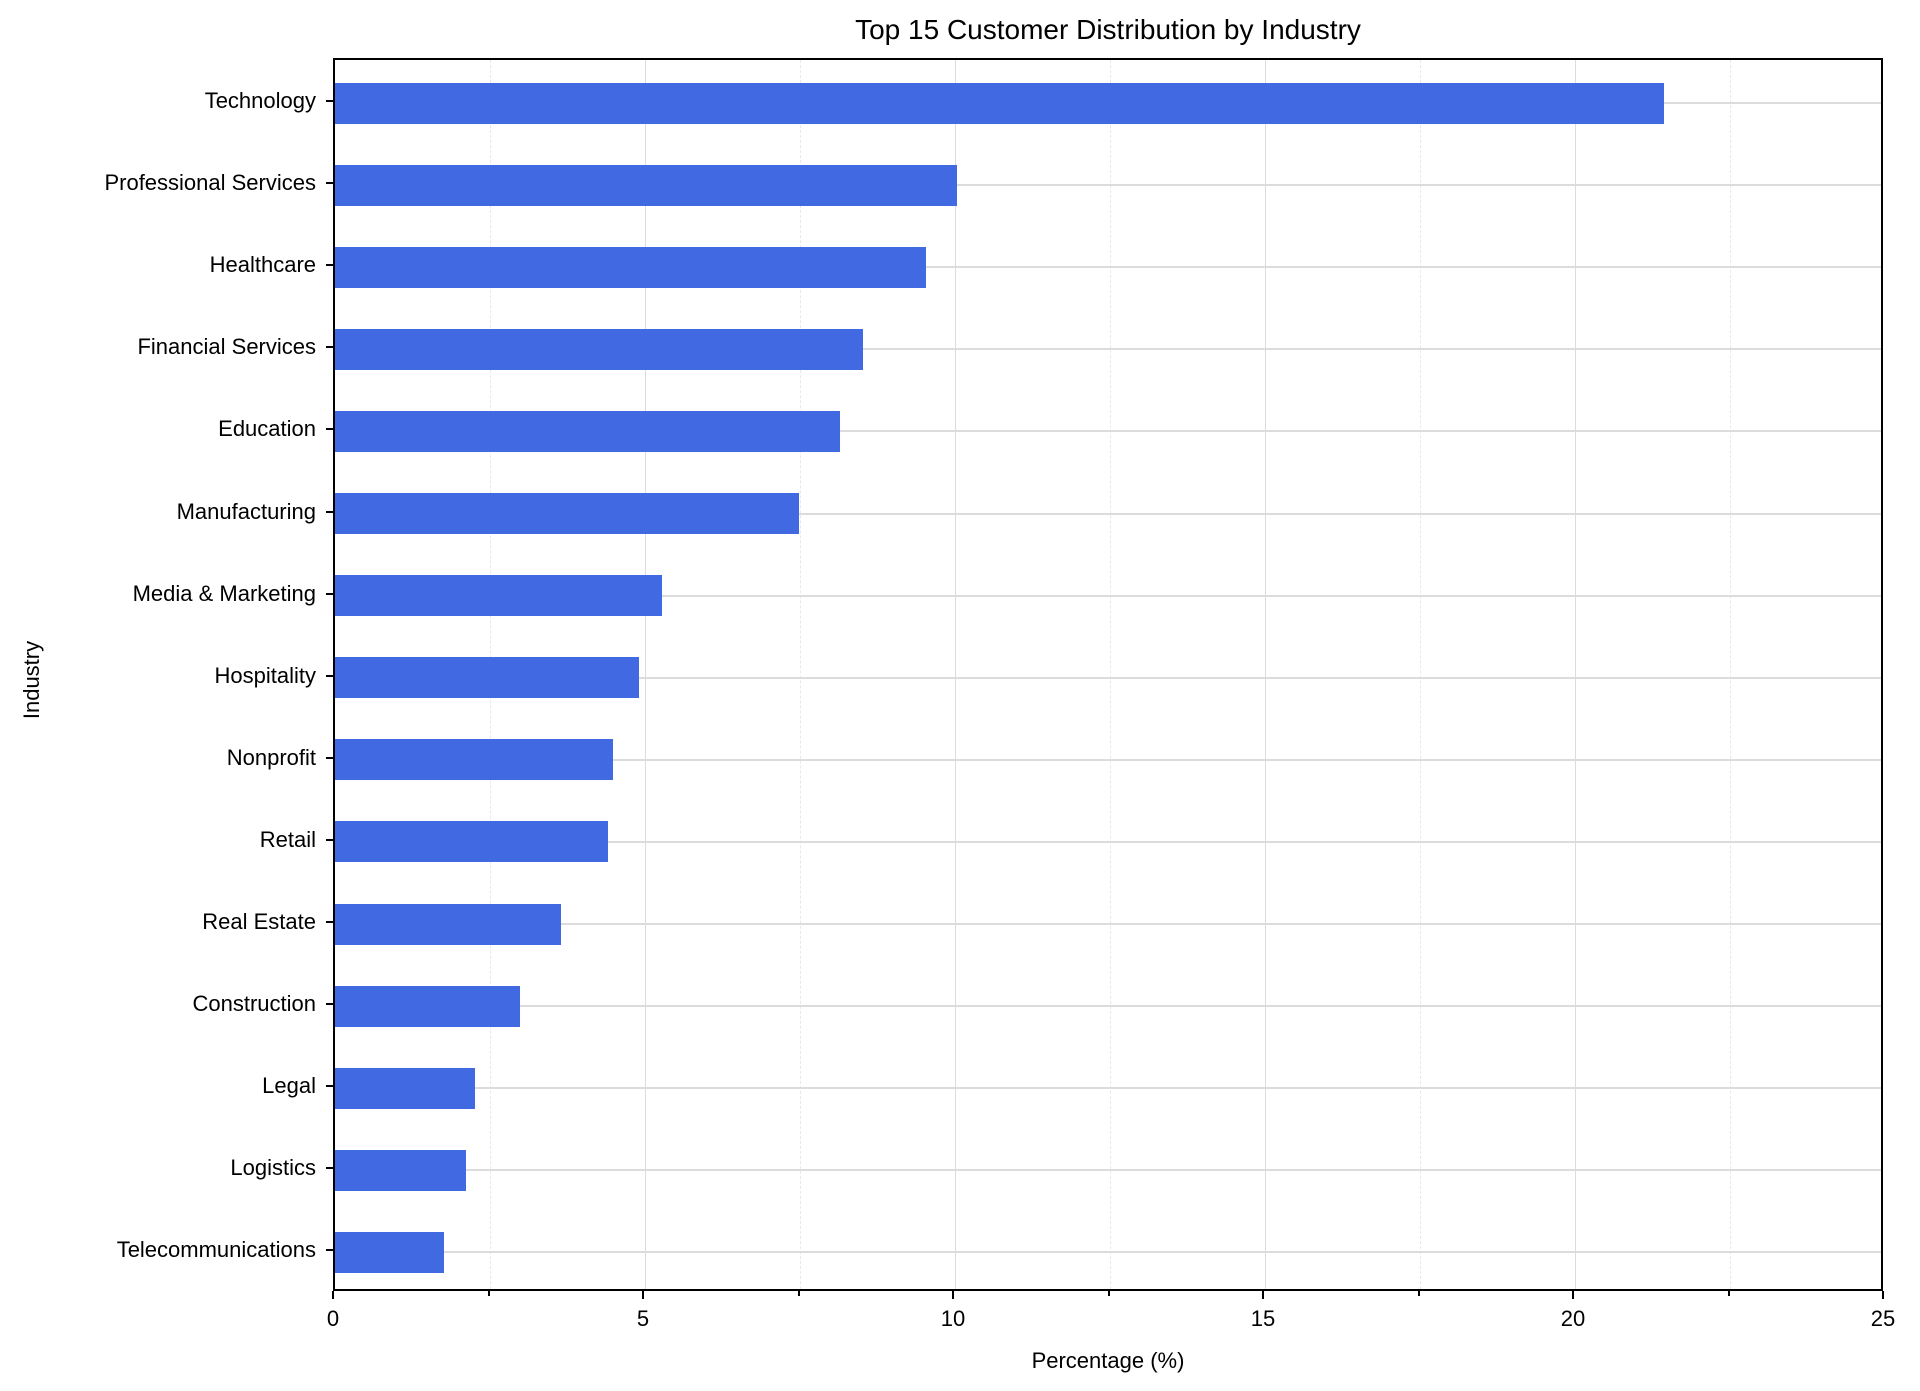  What do you see at coordinates (31, 680) in the screenshot?
I see `y-axis-title: Industry` at bounding box center [31, 680].